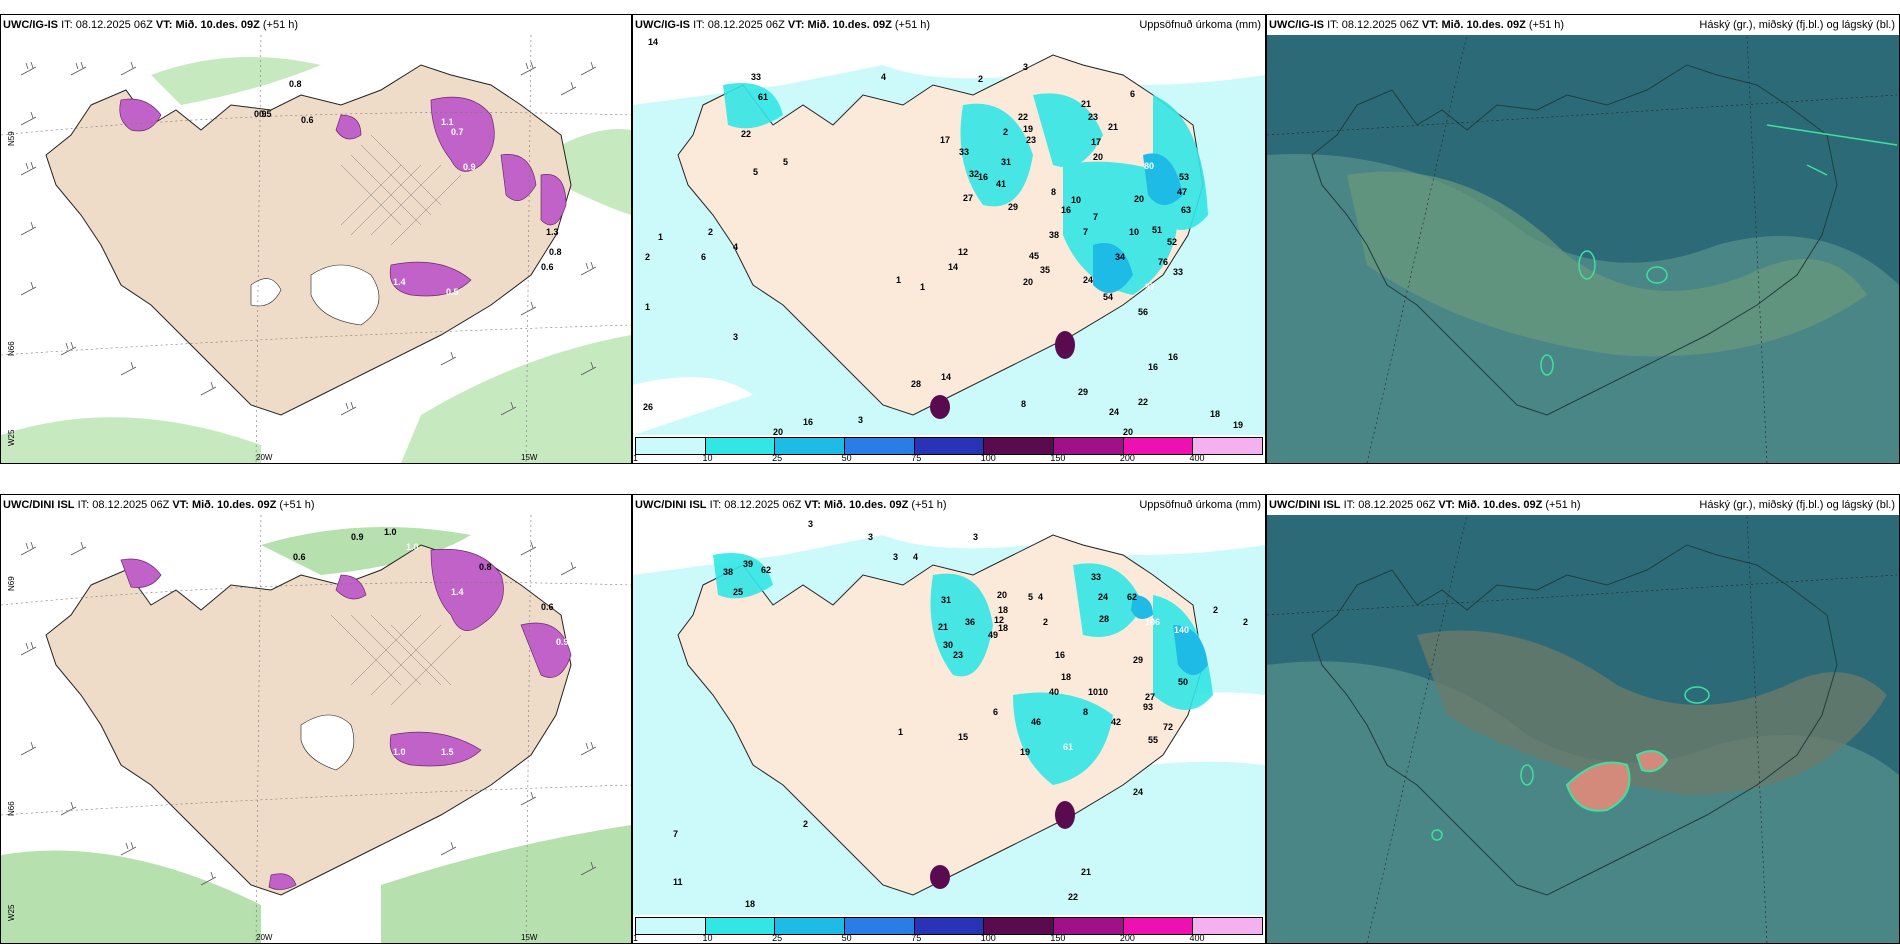 The height and width of the screenshot is (950, 1900). Describe the element at coordinates (11, 583) in the screenshot. I see `lat-label: N69` at that location.